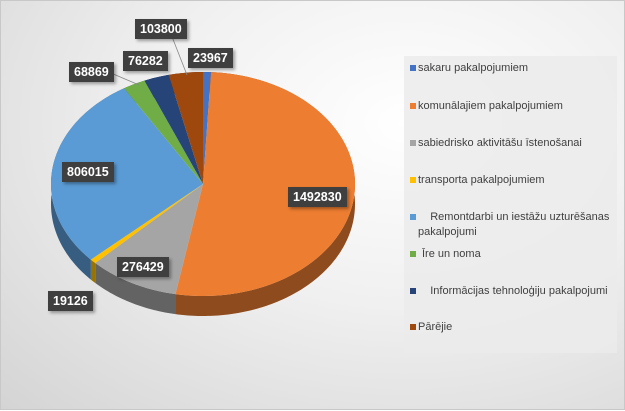 Image resolution: width=625 pixels, height=411 pixels. I want to click on legend-item: sakaru pakalpojumiem, so click(512, 68).